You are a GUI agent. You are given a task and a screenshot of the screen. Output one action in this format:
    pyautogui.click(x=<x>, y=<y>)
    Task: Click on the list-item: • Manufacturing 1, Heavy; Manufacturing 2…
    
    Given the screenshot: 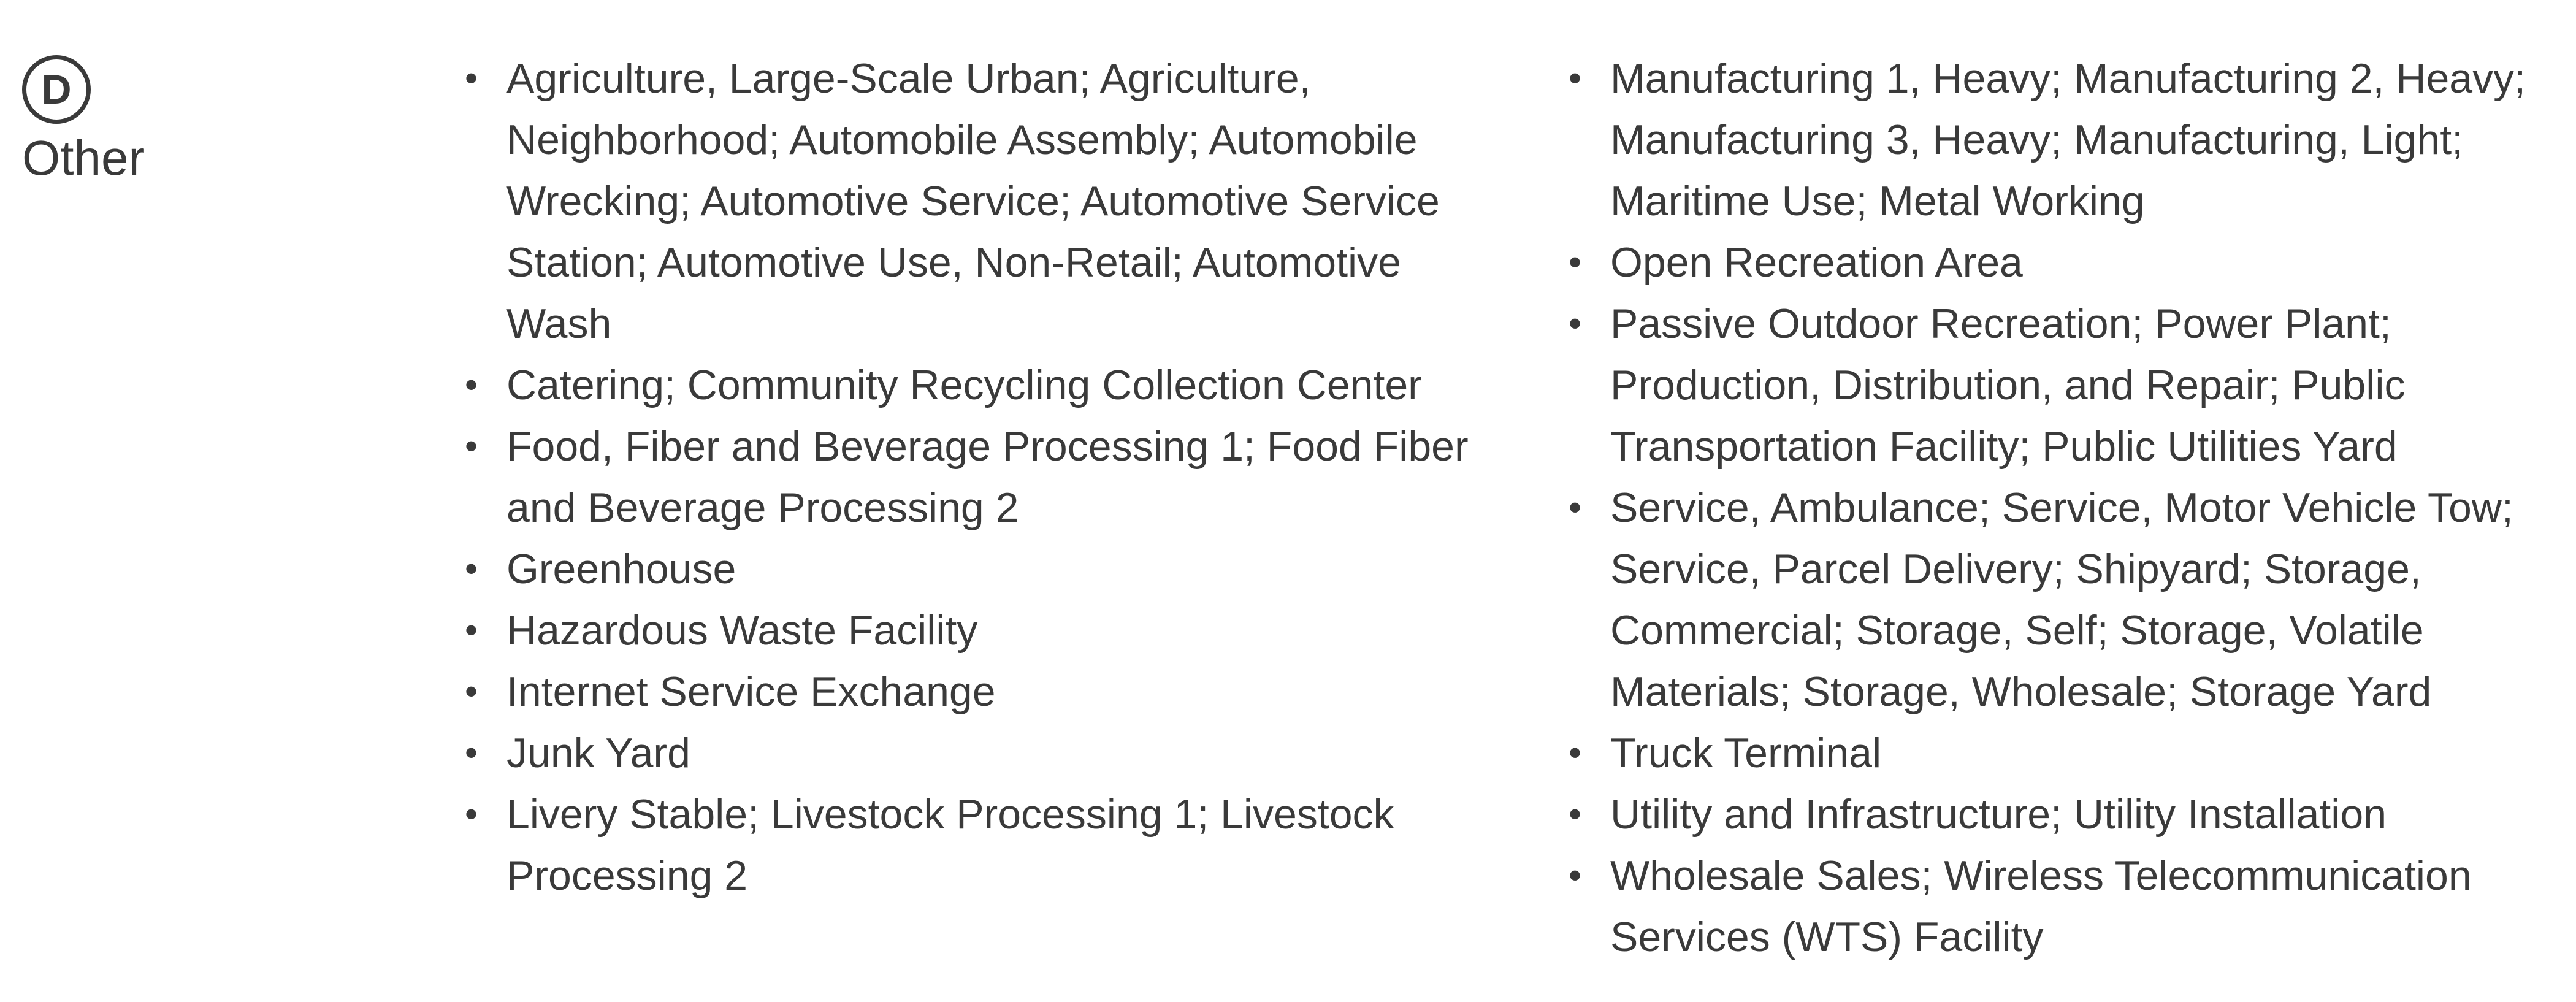 What is the action you would take?
    pyautogui.click(x=2066, y=140)
    